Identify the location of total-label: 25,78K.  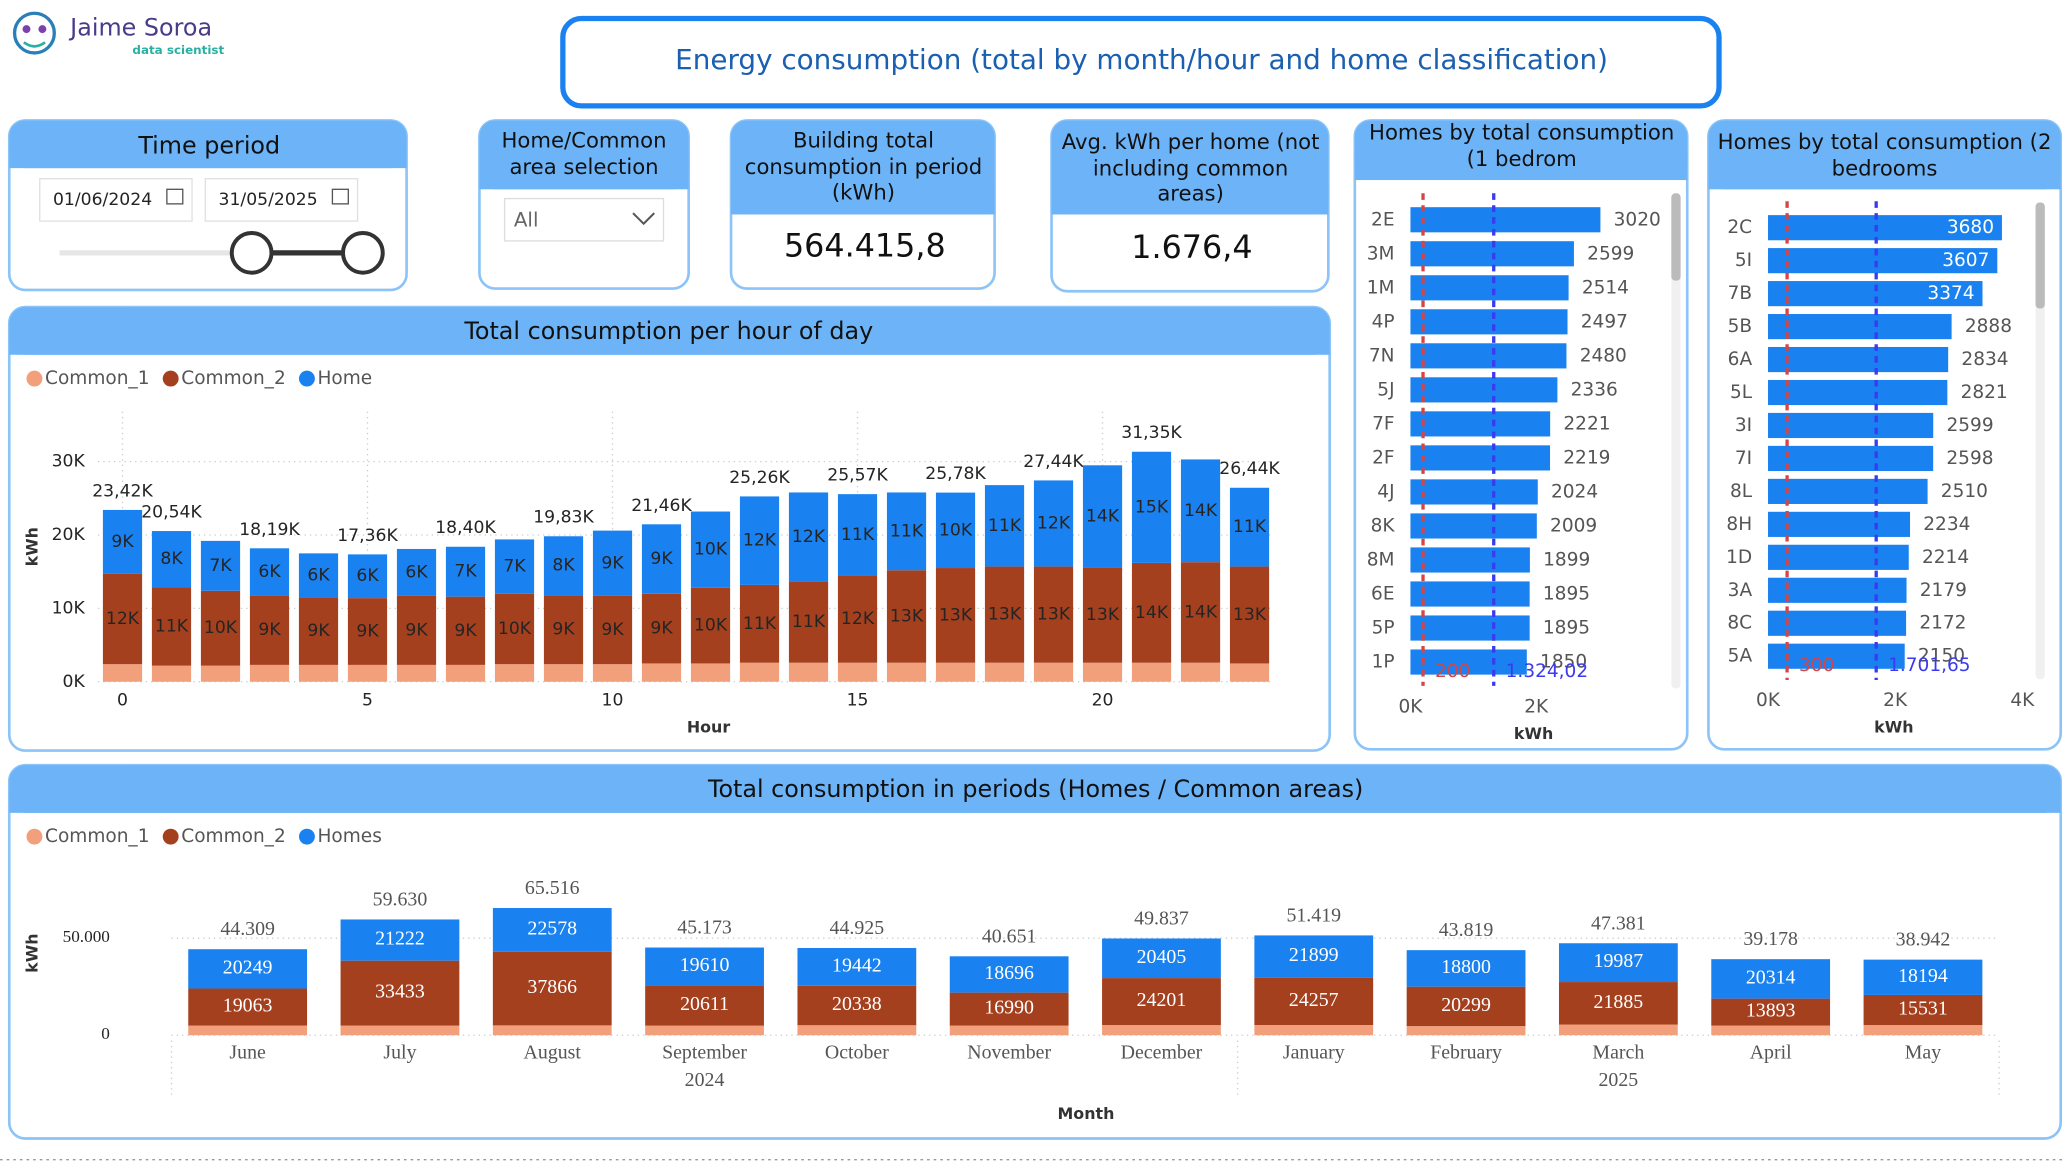
(955, 474).